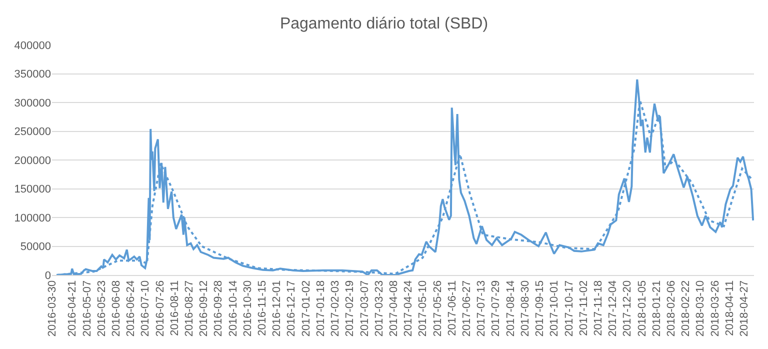  Describe the element at coordinates (584, 308) in the screenshot. I see `x-tick-label: 2017-11-02` at that location.